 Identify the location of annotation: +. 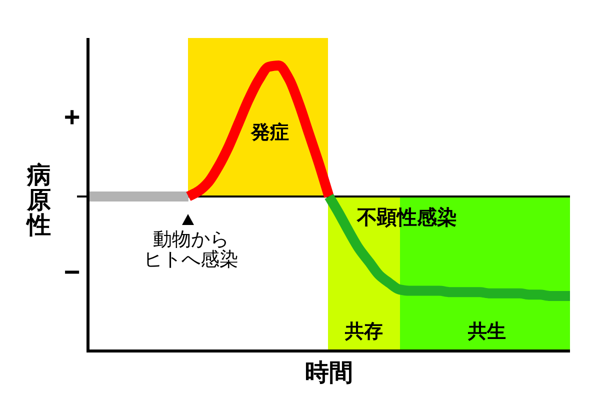
(72, 117).